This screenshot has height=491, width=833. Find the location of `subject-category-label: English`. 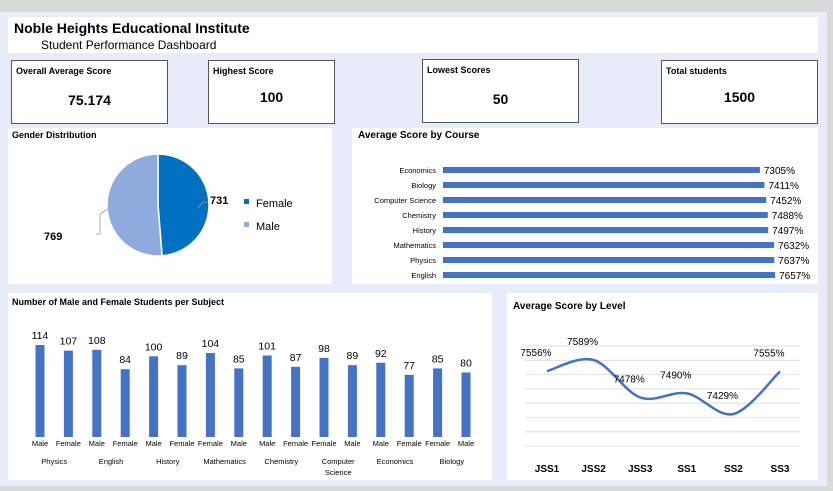

subject-category-label: English is located at coordinates (111, 461).